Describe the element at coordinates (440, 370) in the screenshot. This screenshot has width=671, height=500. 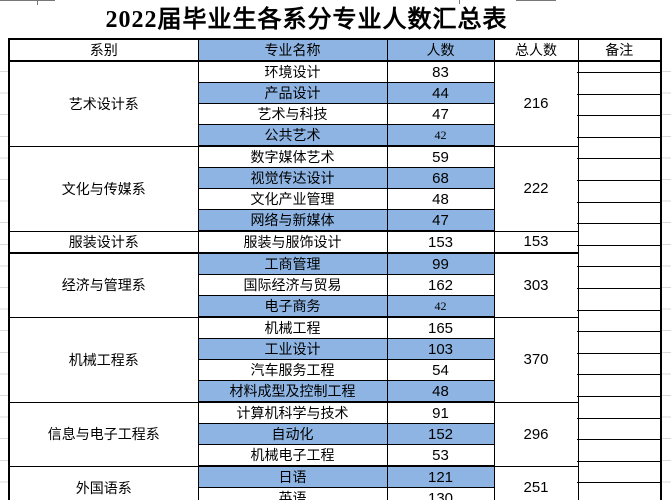
I see `count-cell: 54` at that location.